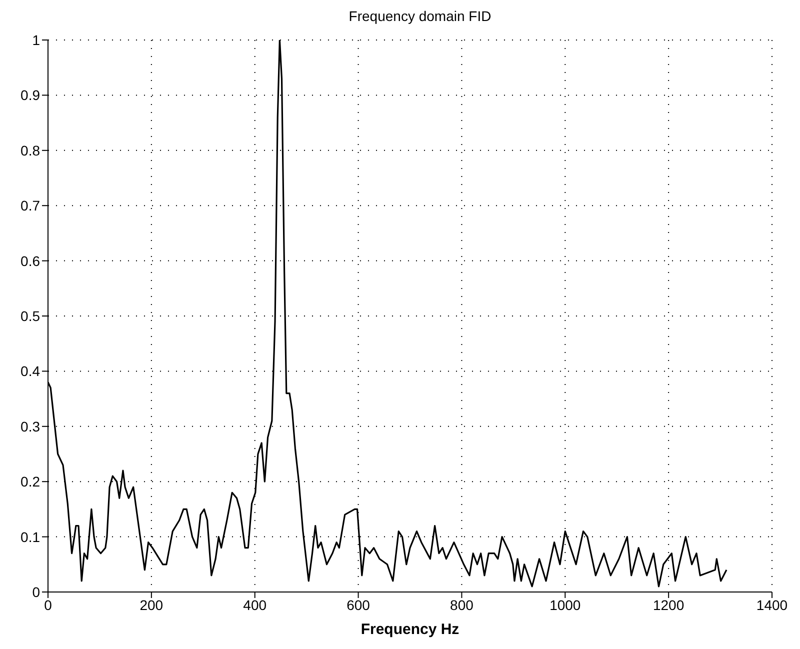 The width and height of the screenshot is (800, 649). I want to click on x-tick-label: 600, so click(358, 604).